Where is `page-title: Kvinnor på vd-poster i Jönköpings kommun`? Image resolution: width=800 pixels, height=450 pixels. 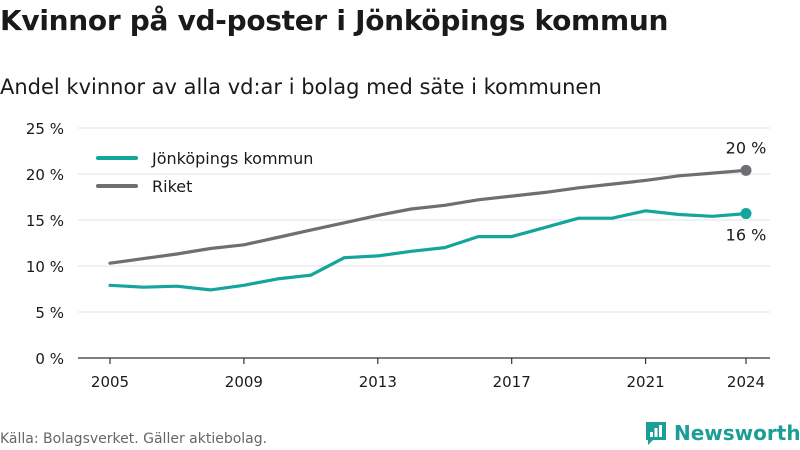
page-title: Kvinnor på vd-poster i Jönköpings kommun is located at coordinates (334, 20).